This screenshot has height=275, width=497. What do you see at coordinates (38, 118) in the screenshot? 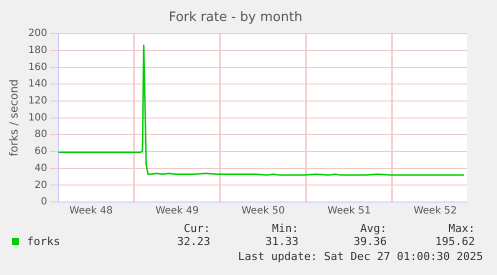
I see `y-tick-label: 100` at bounding box center [38, 118].